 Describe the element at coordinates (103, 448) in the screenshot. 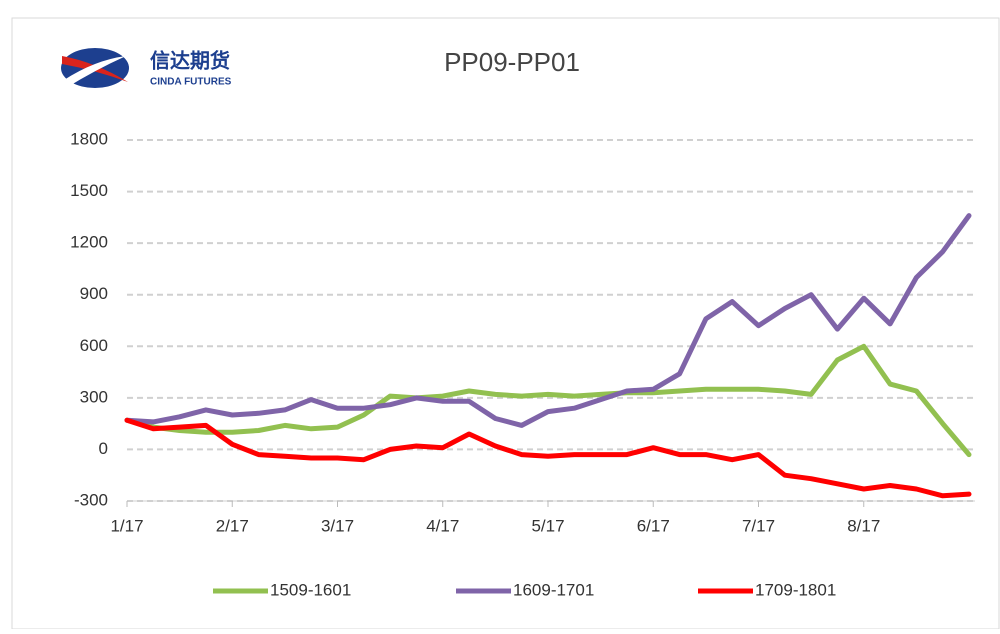

I see `y-tick-label: 0` at that location.